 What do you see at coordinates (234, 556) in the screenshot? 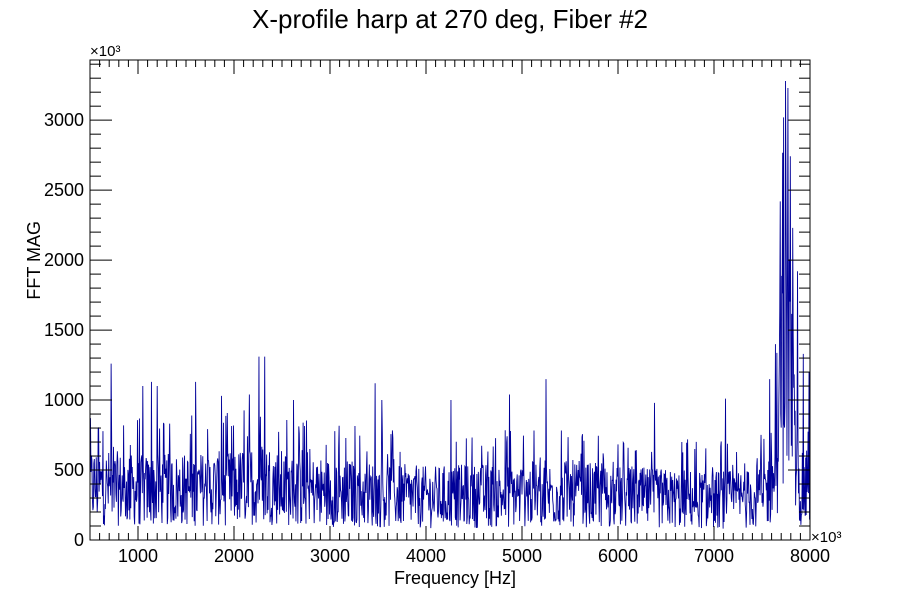
I see `x-tick-label: 2000` at bounding box center [234, 556].